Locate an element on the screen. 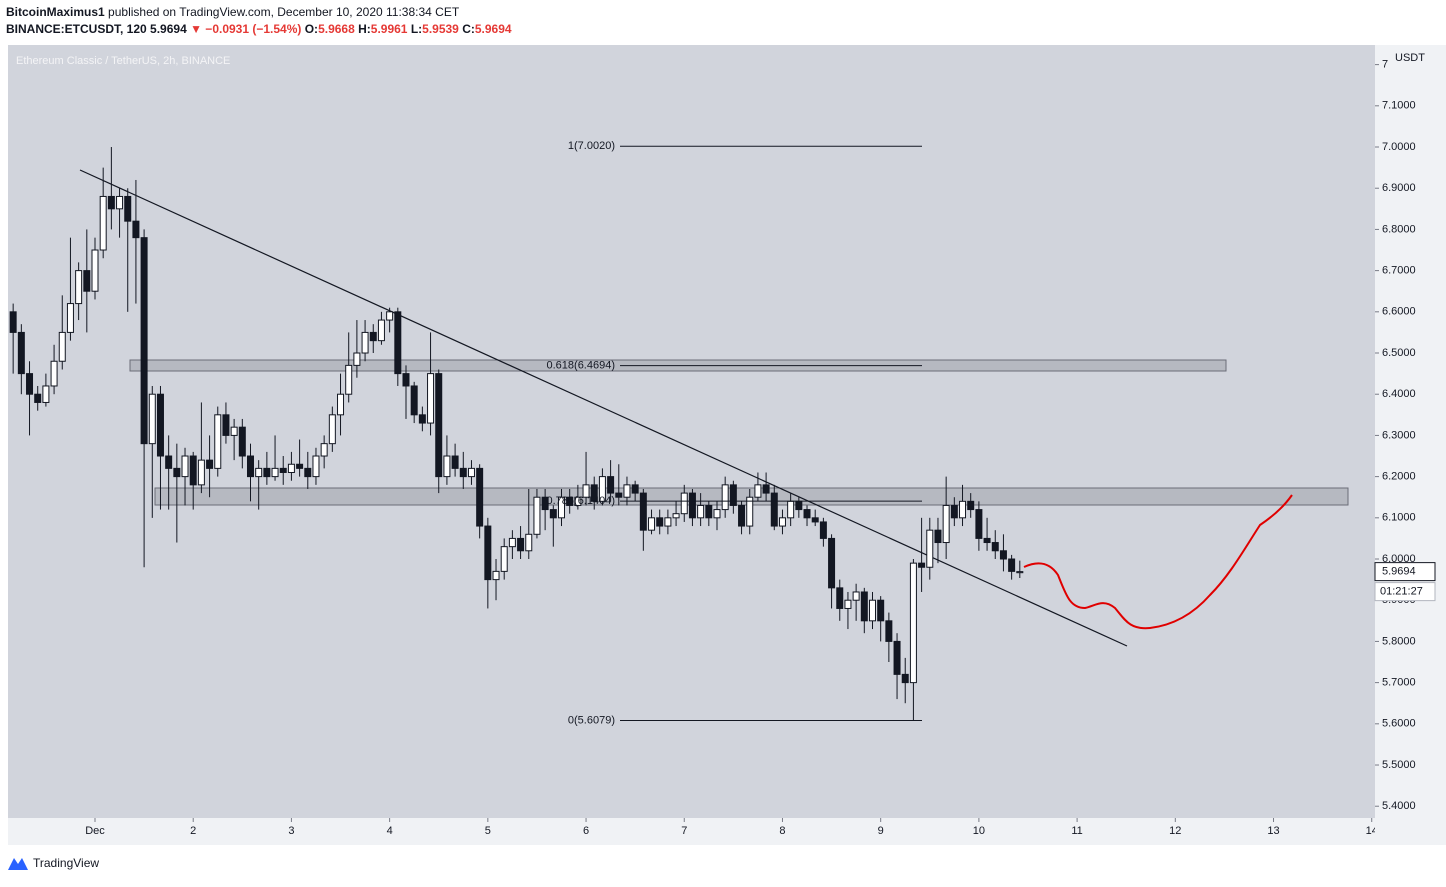 This screenshot has width=1446, height=887. h-label: H: is located at coordinates (364, 29).